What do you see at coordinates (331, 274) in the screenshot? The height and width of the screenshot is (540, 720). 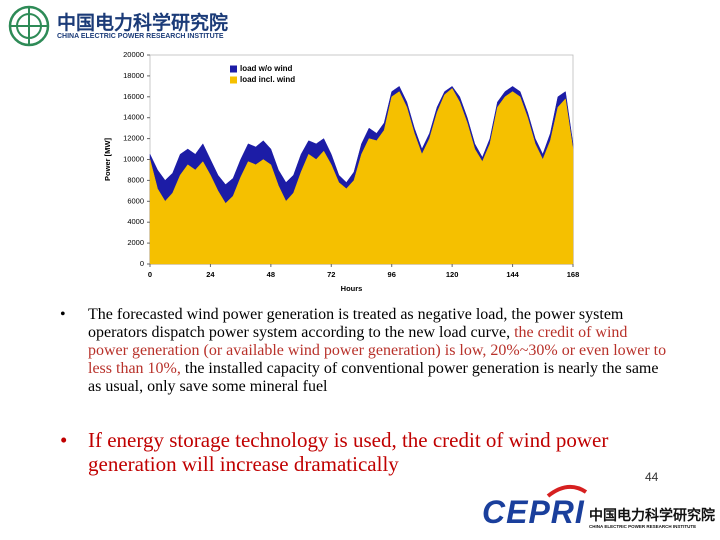 I see `x-tick-label: 72` at bounding box center [331, 274].